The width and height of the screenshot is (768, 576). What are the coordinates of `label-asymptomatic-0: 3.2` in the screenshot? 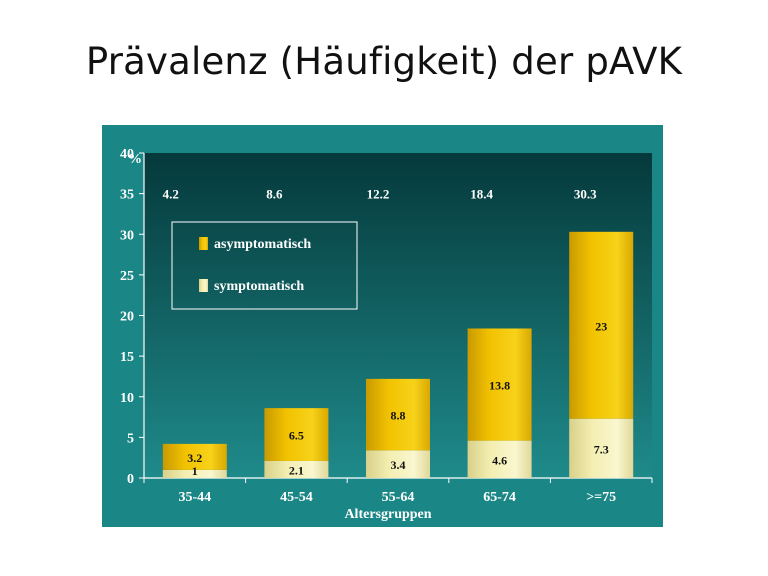 It's located at (194, 458).